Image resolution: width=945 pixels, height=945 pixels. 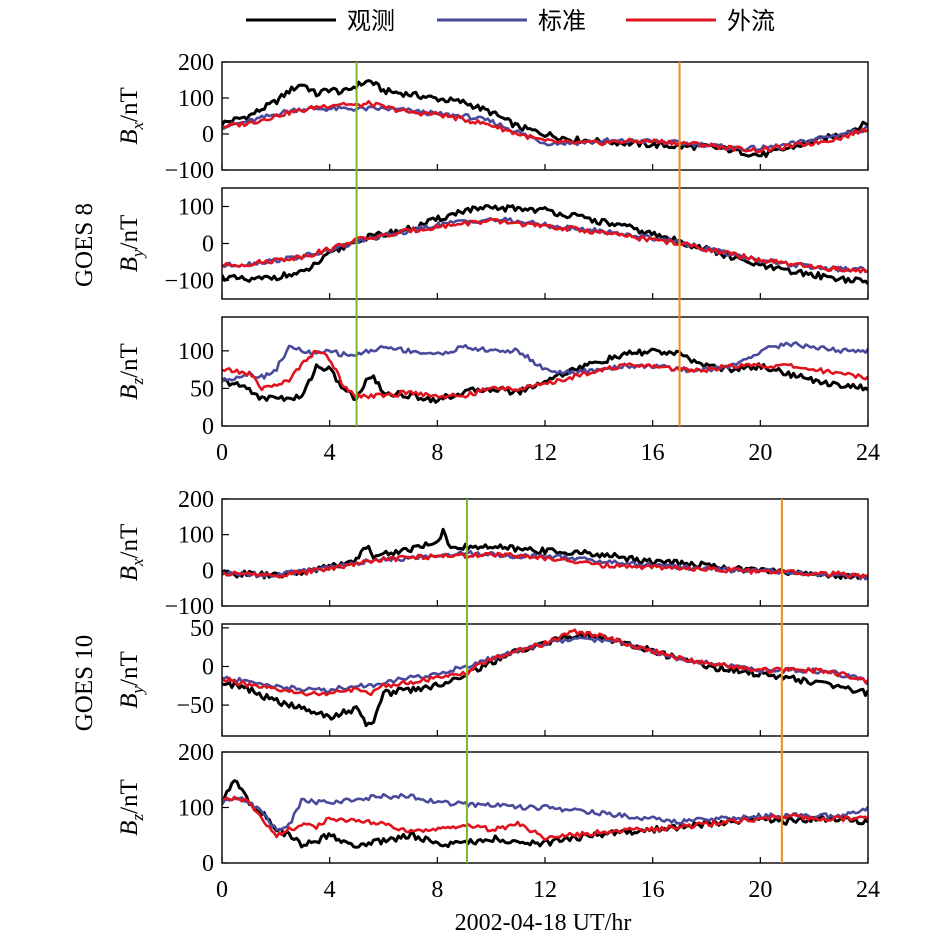 I want to click on x-axis-label: 2002-04-18 UT/hr, so click(x=543, y=923).